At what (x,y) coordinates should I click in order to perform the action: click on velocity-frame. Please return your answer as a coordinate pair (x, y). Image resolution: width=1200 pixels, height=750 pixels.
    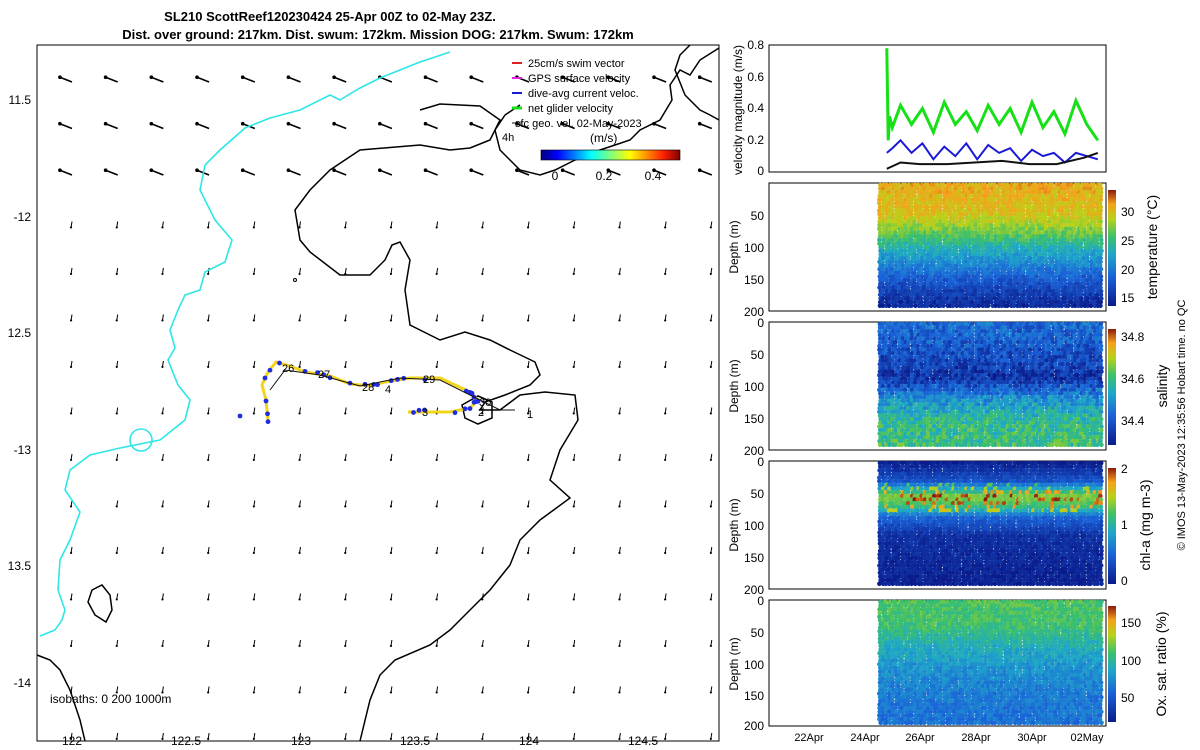
    Looking at the image, I should click on (937, 108).